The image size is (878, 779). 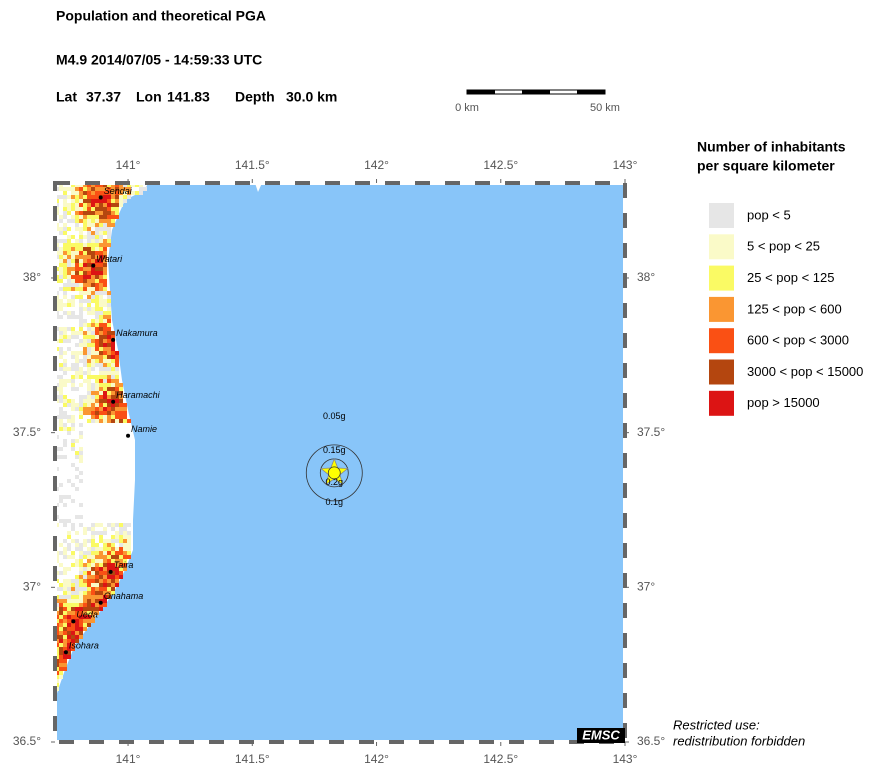 I want to click on legend-title: per square kilometer, so click(x=766, y=166).